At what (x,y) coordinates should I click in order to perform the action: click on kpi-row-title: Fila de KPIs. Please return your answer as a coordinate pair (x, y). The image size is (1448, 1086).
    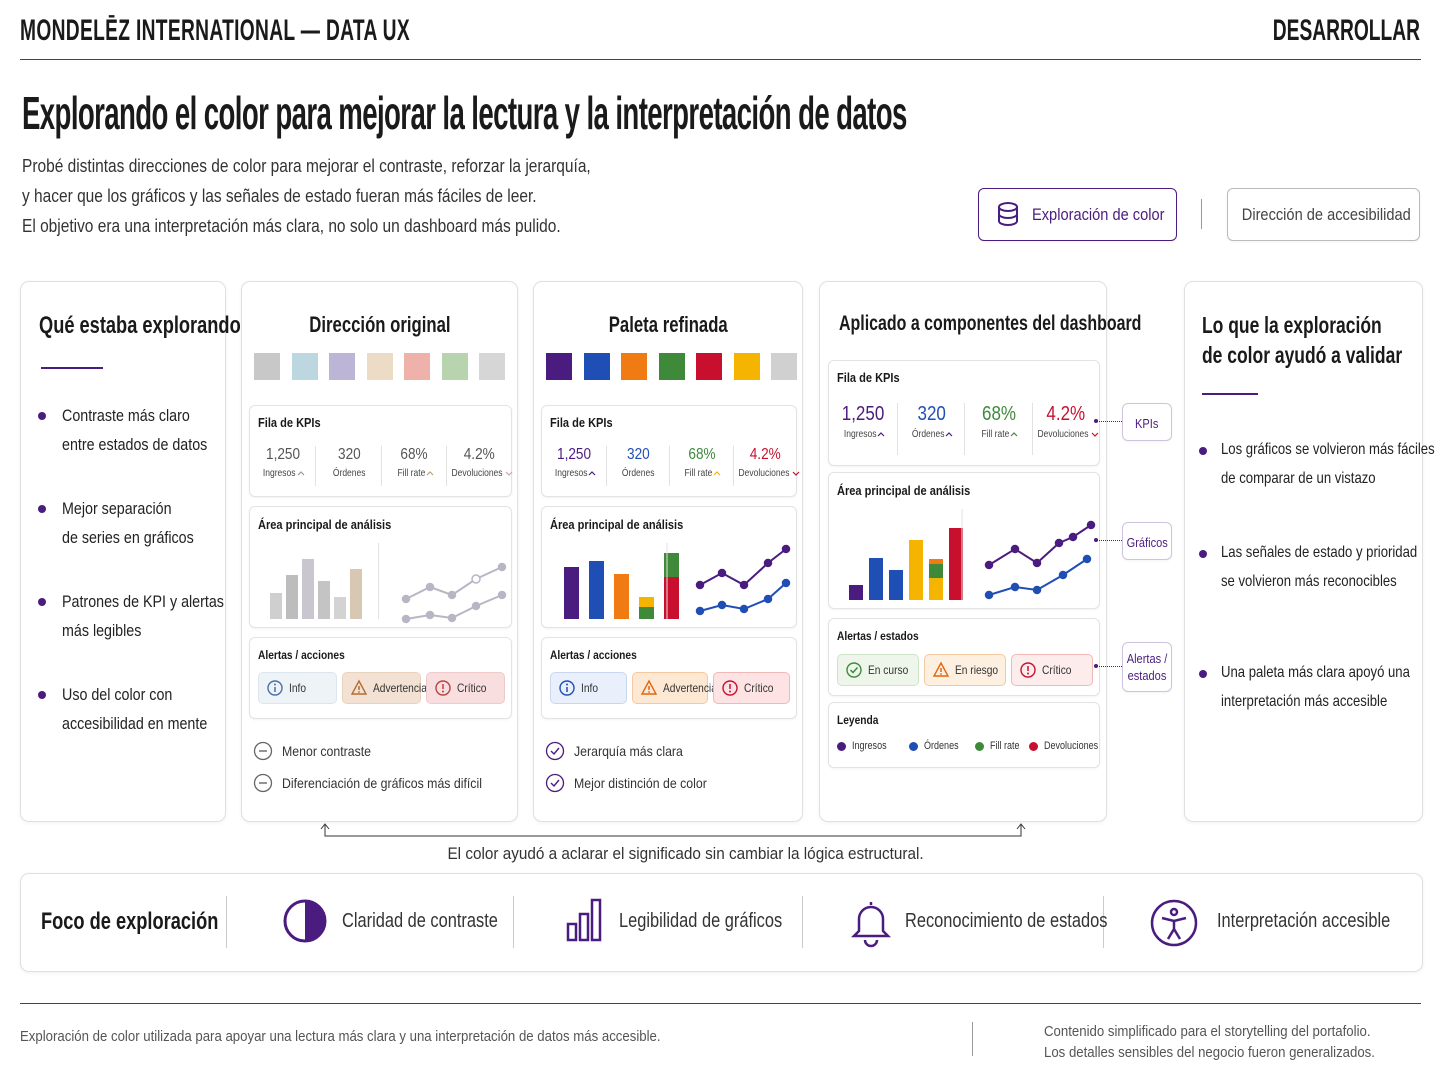
    Looking at the image, I should click on (868, 377).